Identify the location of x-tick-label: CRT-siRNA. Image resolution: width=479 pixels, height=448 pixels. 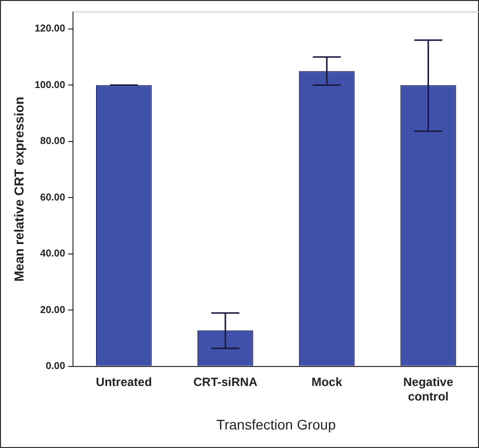
(225, 381).